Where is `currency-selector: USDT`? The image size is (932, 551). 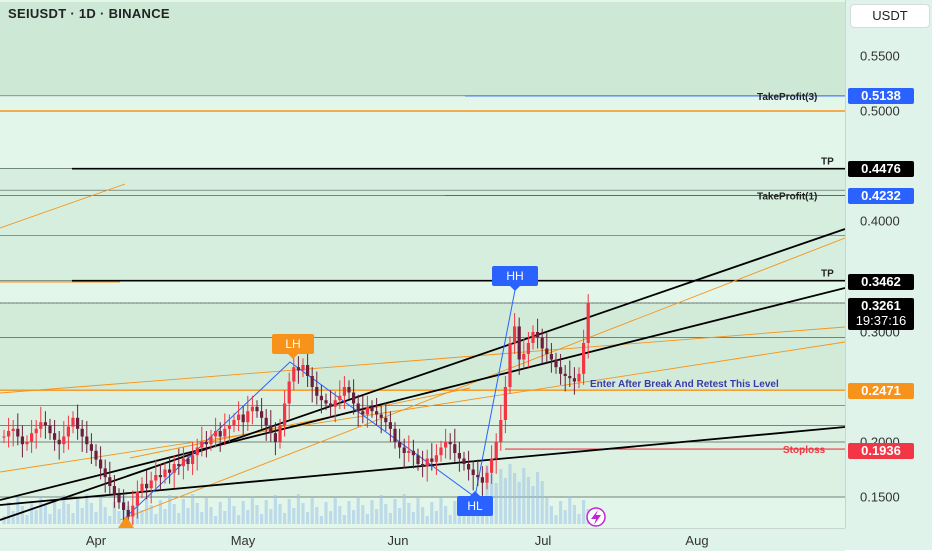 currency-selector: USDT is located at coordinates (890, 16).